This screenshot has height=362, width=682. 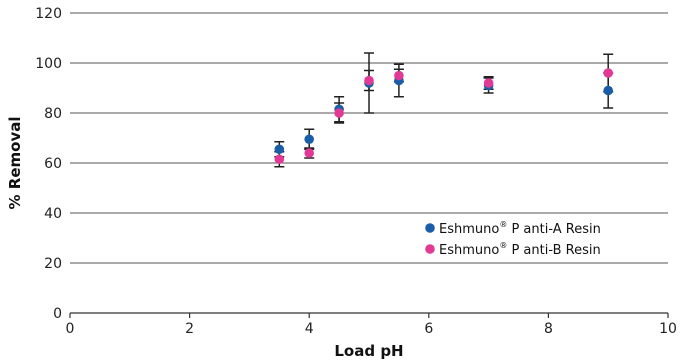 I want to click on x-tick-label: 0, so click(x=70, y=329).